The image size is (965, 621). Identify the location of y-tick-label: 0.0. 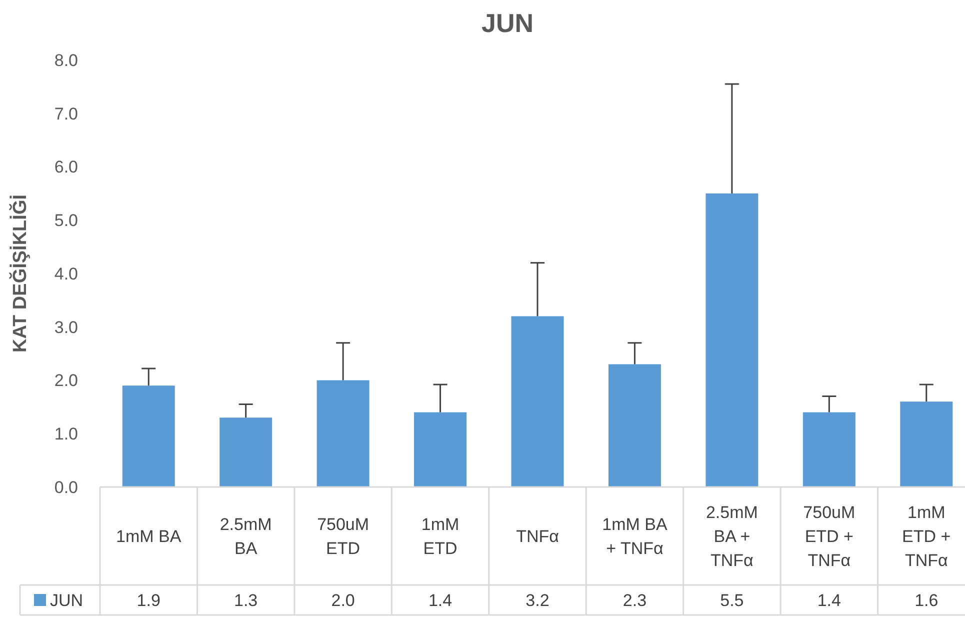
(66, 487).